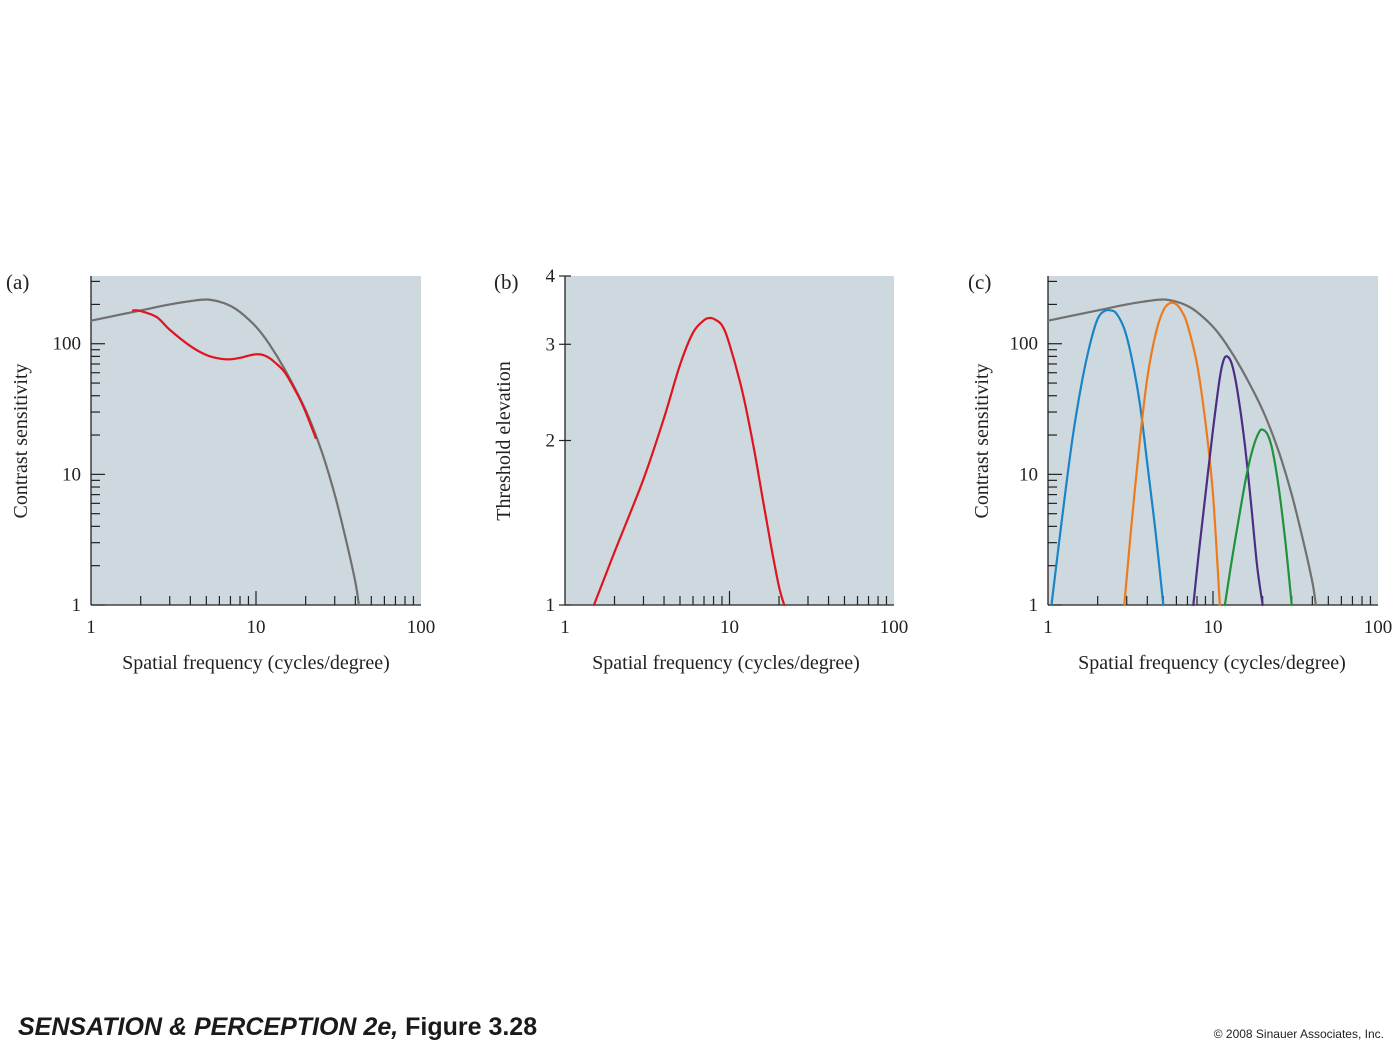  Describe the element at coordinates (21, 441) in the screenshot. I see `panel-a-ylabel: Contrast sensitivity` at that location.